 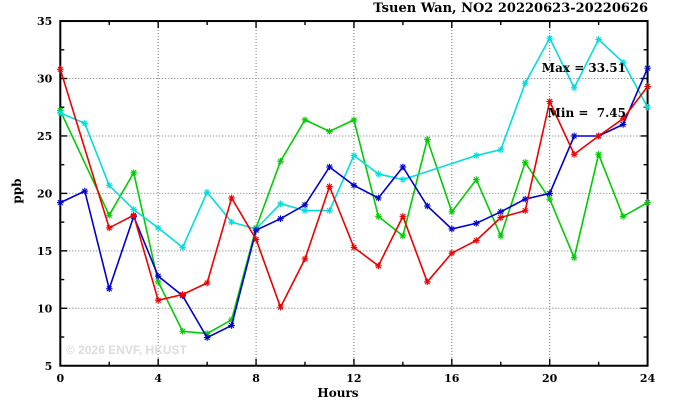 I want to click on max-min-annotation: Max = 33.51 Min = 7.45, so click(x=584, y=91).